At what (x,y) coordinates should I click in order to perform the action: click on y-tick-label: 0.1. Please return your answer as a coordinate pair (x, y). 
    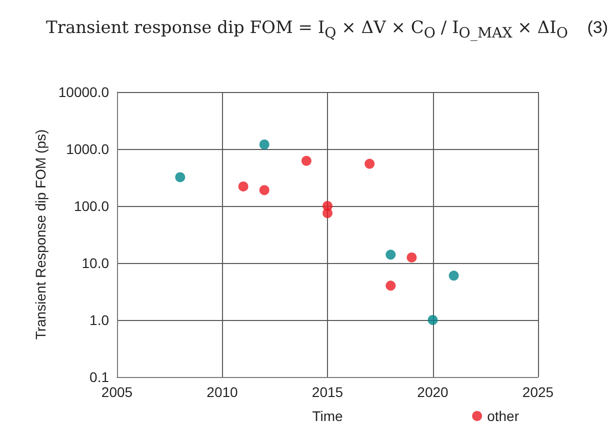
    Looking at the image, I should click on (100, 377).